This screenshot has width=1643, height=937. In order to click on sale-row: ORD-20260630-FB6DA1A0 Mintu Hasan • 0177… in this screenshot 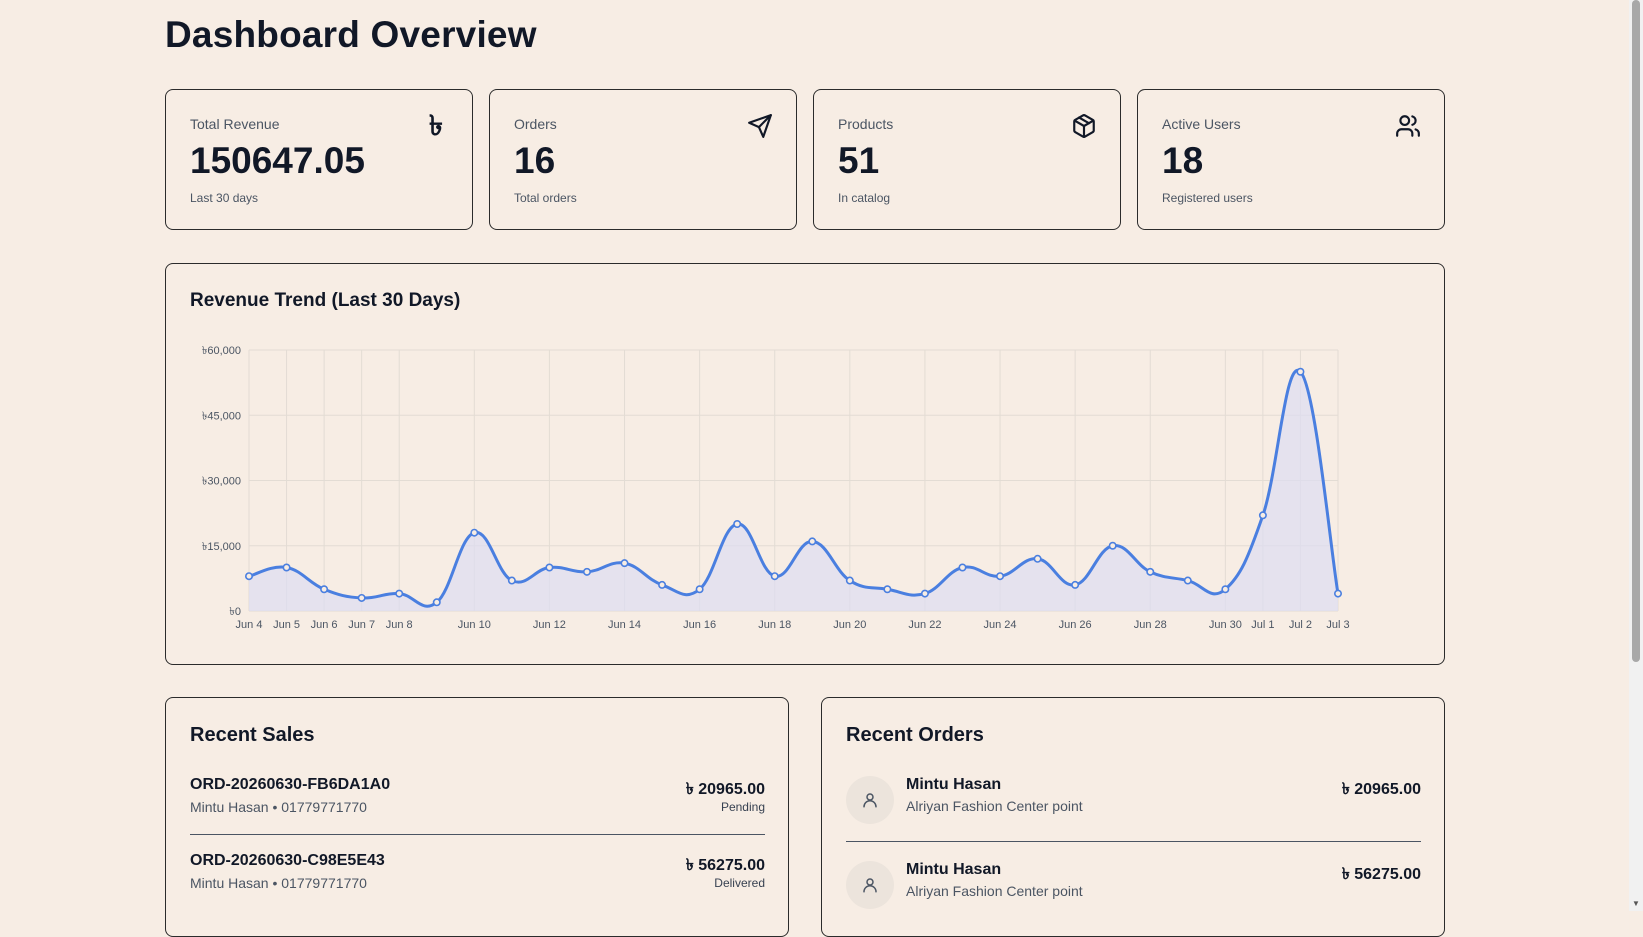, I will do `click(477, 806)`.